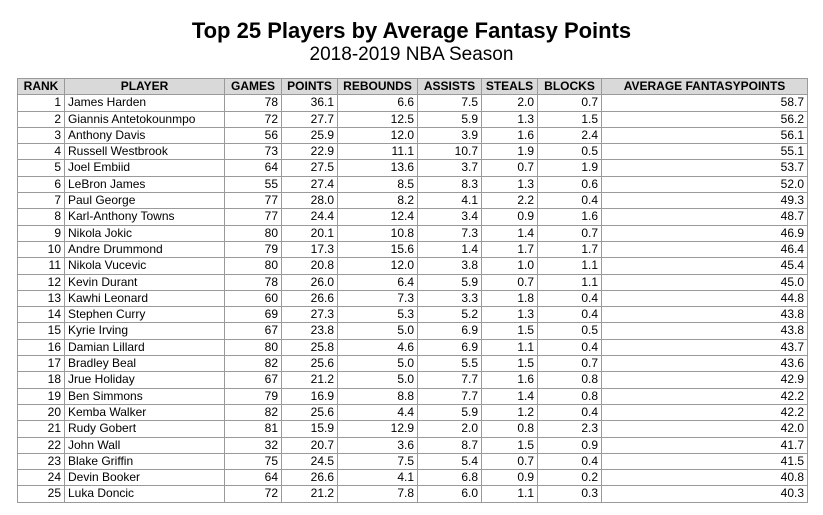  Describe the element at coordinates (569, 494) in the screenshot. I see `blocks-cell: 0.3` at that location.